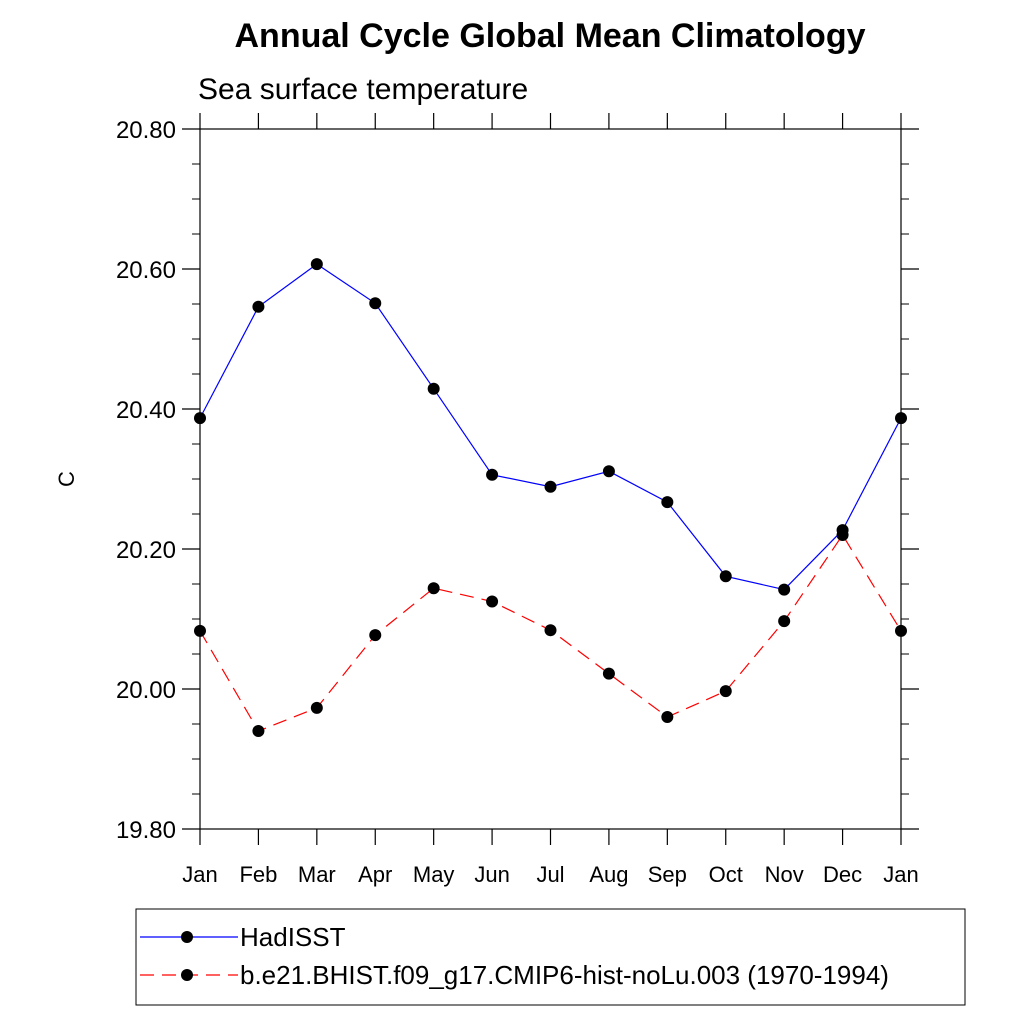 This screenshot has width=1024, height=1024. What do you see at coordinates (146, 130) in the screenshot?
I see `y-tick-label: 20.80` at bounding box center [146, 130].